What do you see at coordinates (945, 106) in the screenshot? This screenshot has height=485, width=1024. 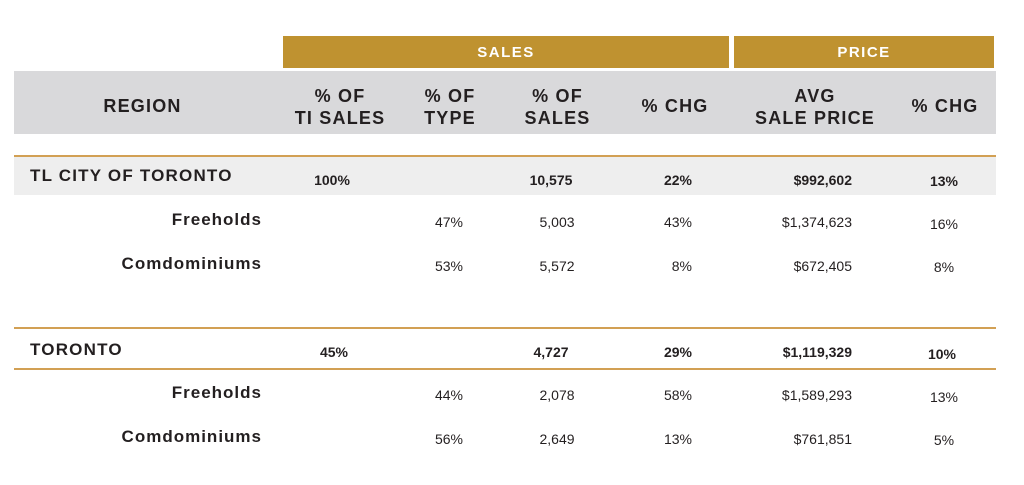 I see `header-price-pct-chg: % CHG` at bounding box center [945, 106].